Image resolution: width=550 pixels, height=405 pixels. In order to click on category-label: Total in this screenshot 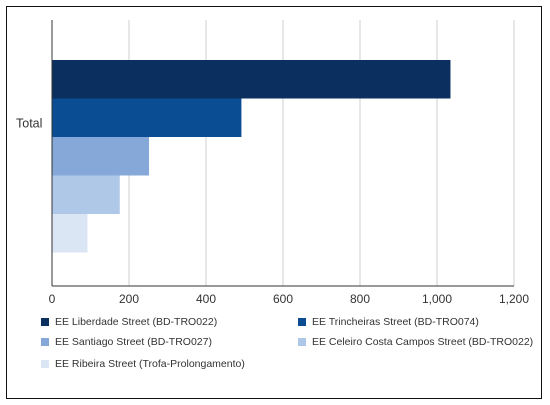, I will do `click(29, 123)`.